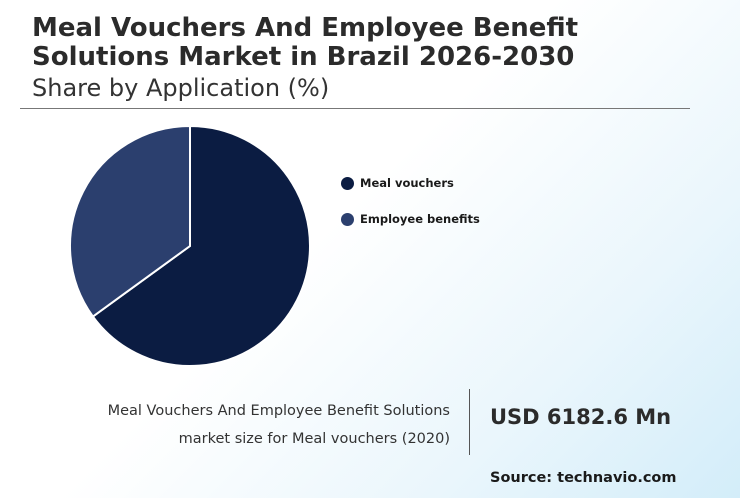 The width and height of the screenshot is (740, 498). Describe the element at coordinates (347, 183) in the screenshot. I see `legend-swatch-meal-vouchers` at that location.